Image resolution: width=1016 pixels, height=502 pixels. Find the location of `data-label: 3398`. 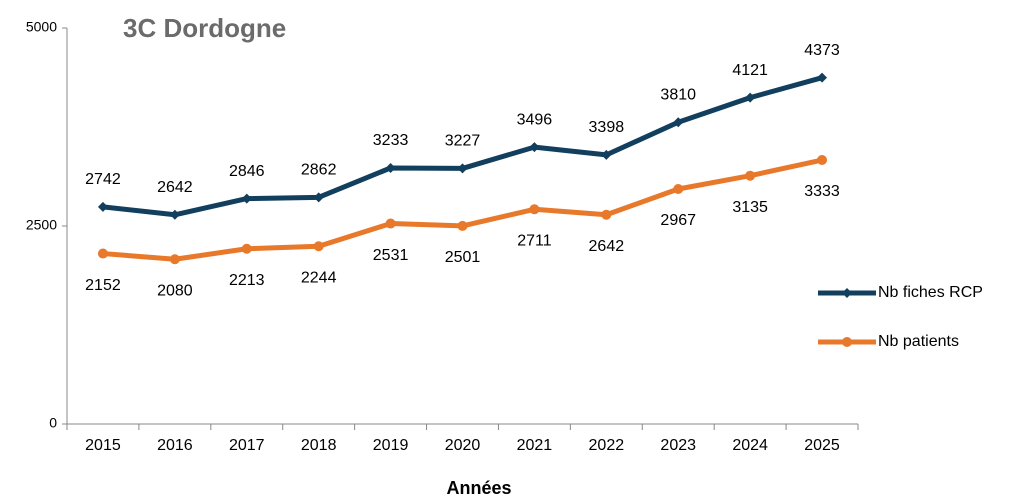

data-label: 3398 is located at coordinates (607, 127).